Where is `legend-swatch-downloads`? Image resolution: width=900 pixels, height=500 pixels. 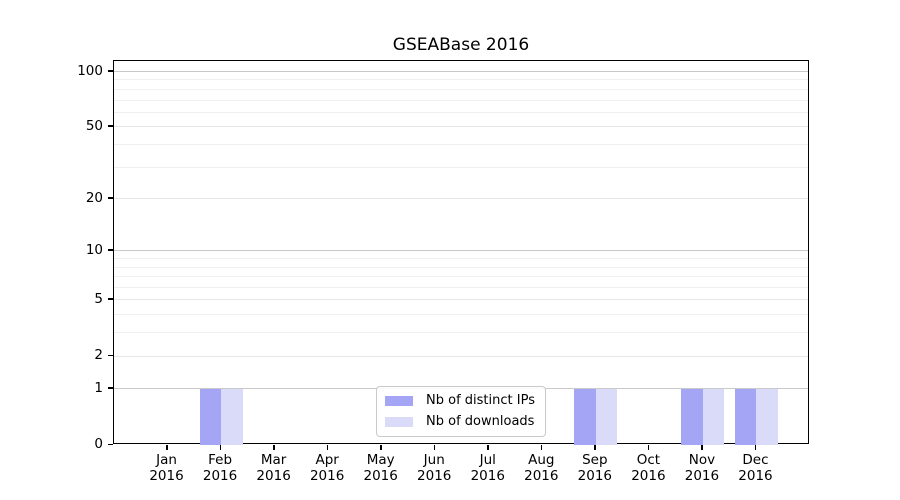 legend-swatch-downloads is located at coordinates (399, 422).